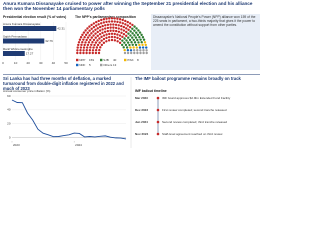 Image resolution: width=320 pixels, height=240 pixels. What do you see at coordinates (16, 63) in the screenshot?
I see `x-tick-label: 10` at bounding box center [16, 63].